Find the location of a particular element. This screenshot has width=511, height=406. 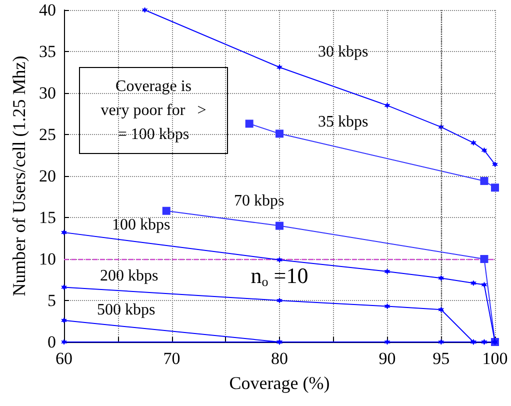

x-axis-title: Coverage (%) is located at coordinates (279, 383).